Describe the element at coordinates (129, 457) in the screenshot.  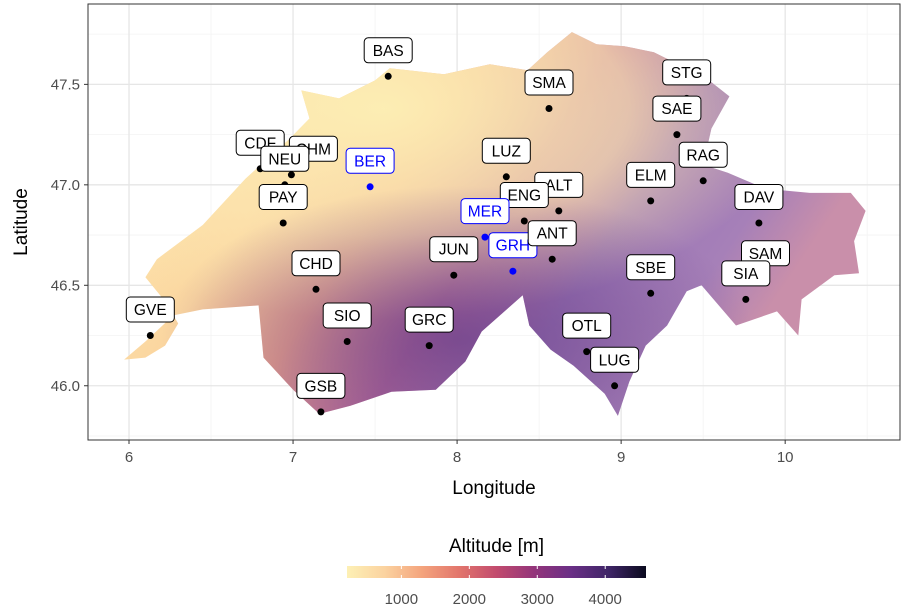
I see `x-tick-label-0: 6` at that location.